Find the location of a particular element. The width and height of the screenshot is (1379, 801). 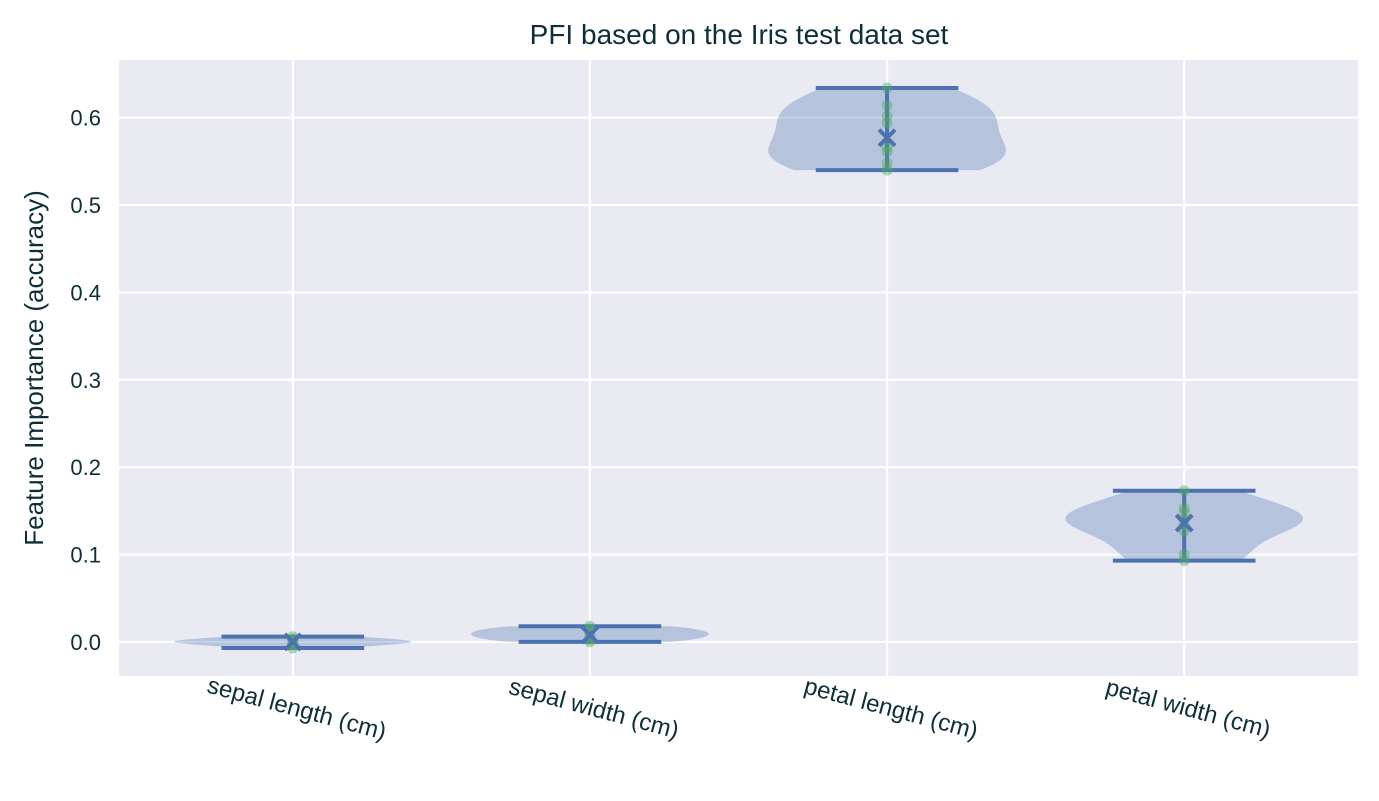

y-tick-label: 0.2 is located at coordinates (85, 467).